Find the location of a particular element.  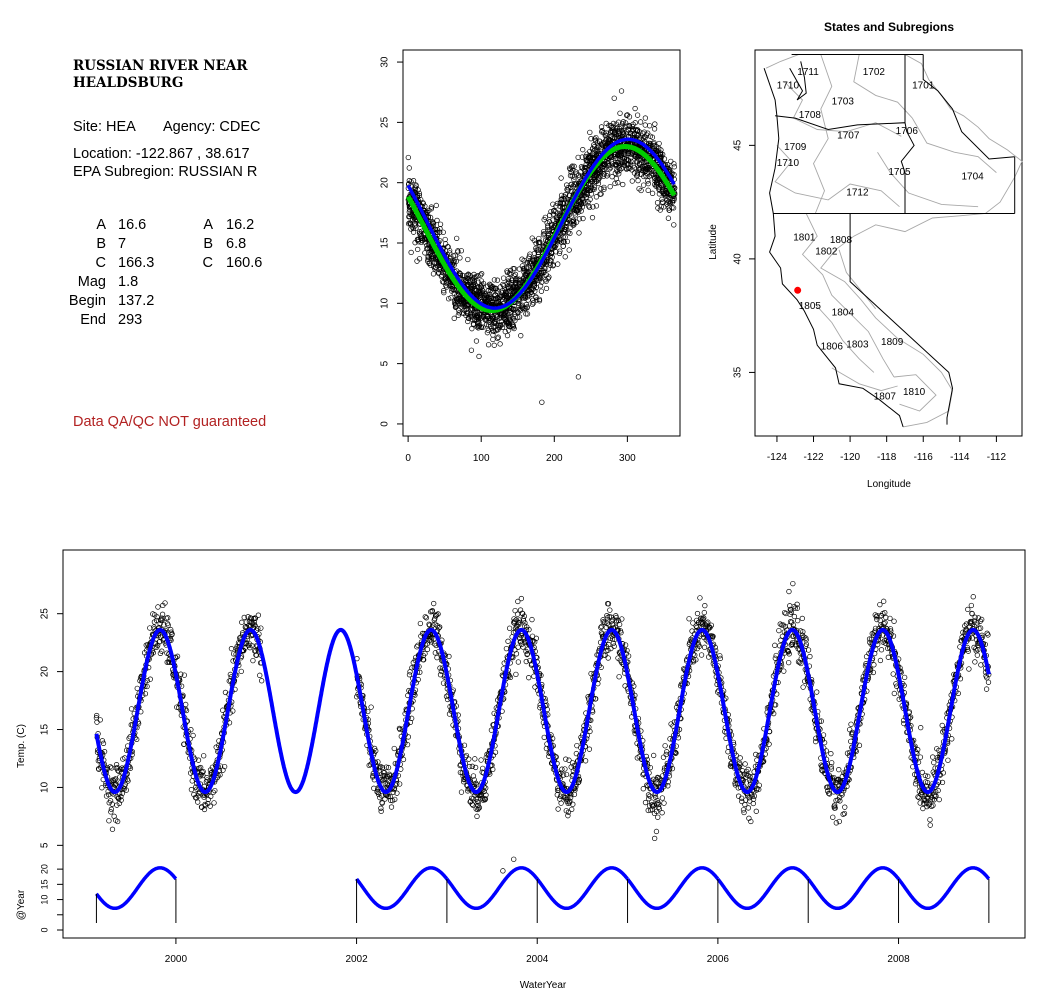

param-key: B is located at coordinates (208, 244).